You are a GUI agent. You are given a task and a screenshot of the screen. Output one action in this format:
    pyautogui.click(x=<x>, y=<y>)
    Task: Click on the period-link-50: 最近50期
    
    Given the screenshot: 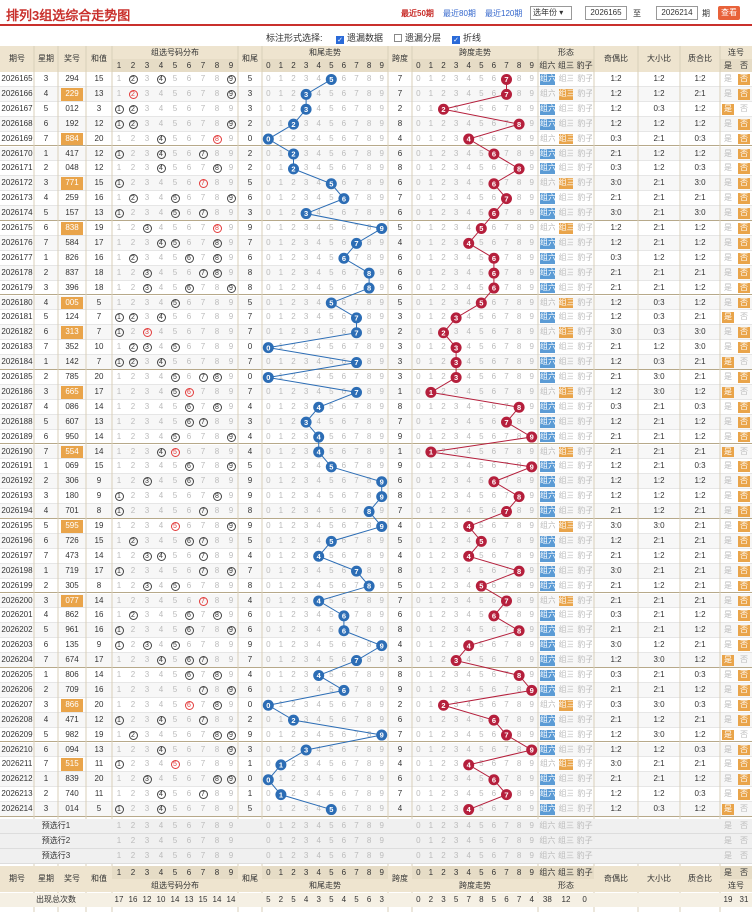 What is the action you would take?
    pyautogui.click(x=417, y=13)
    